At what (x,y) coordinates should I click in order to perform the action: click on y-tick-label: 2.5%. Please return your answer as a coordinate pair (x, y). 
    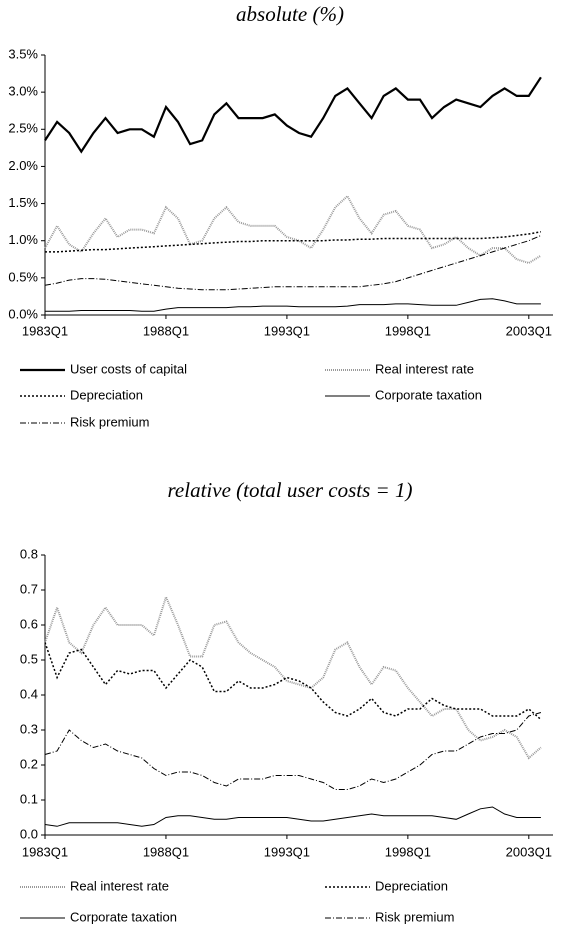
    Looking at the image, I should click on (23, 128).